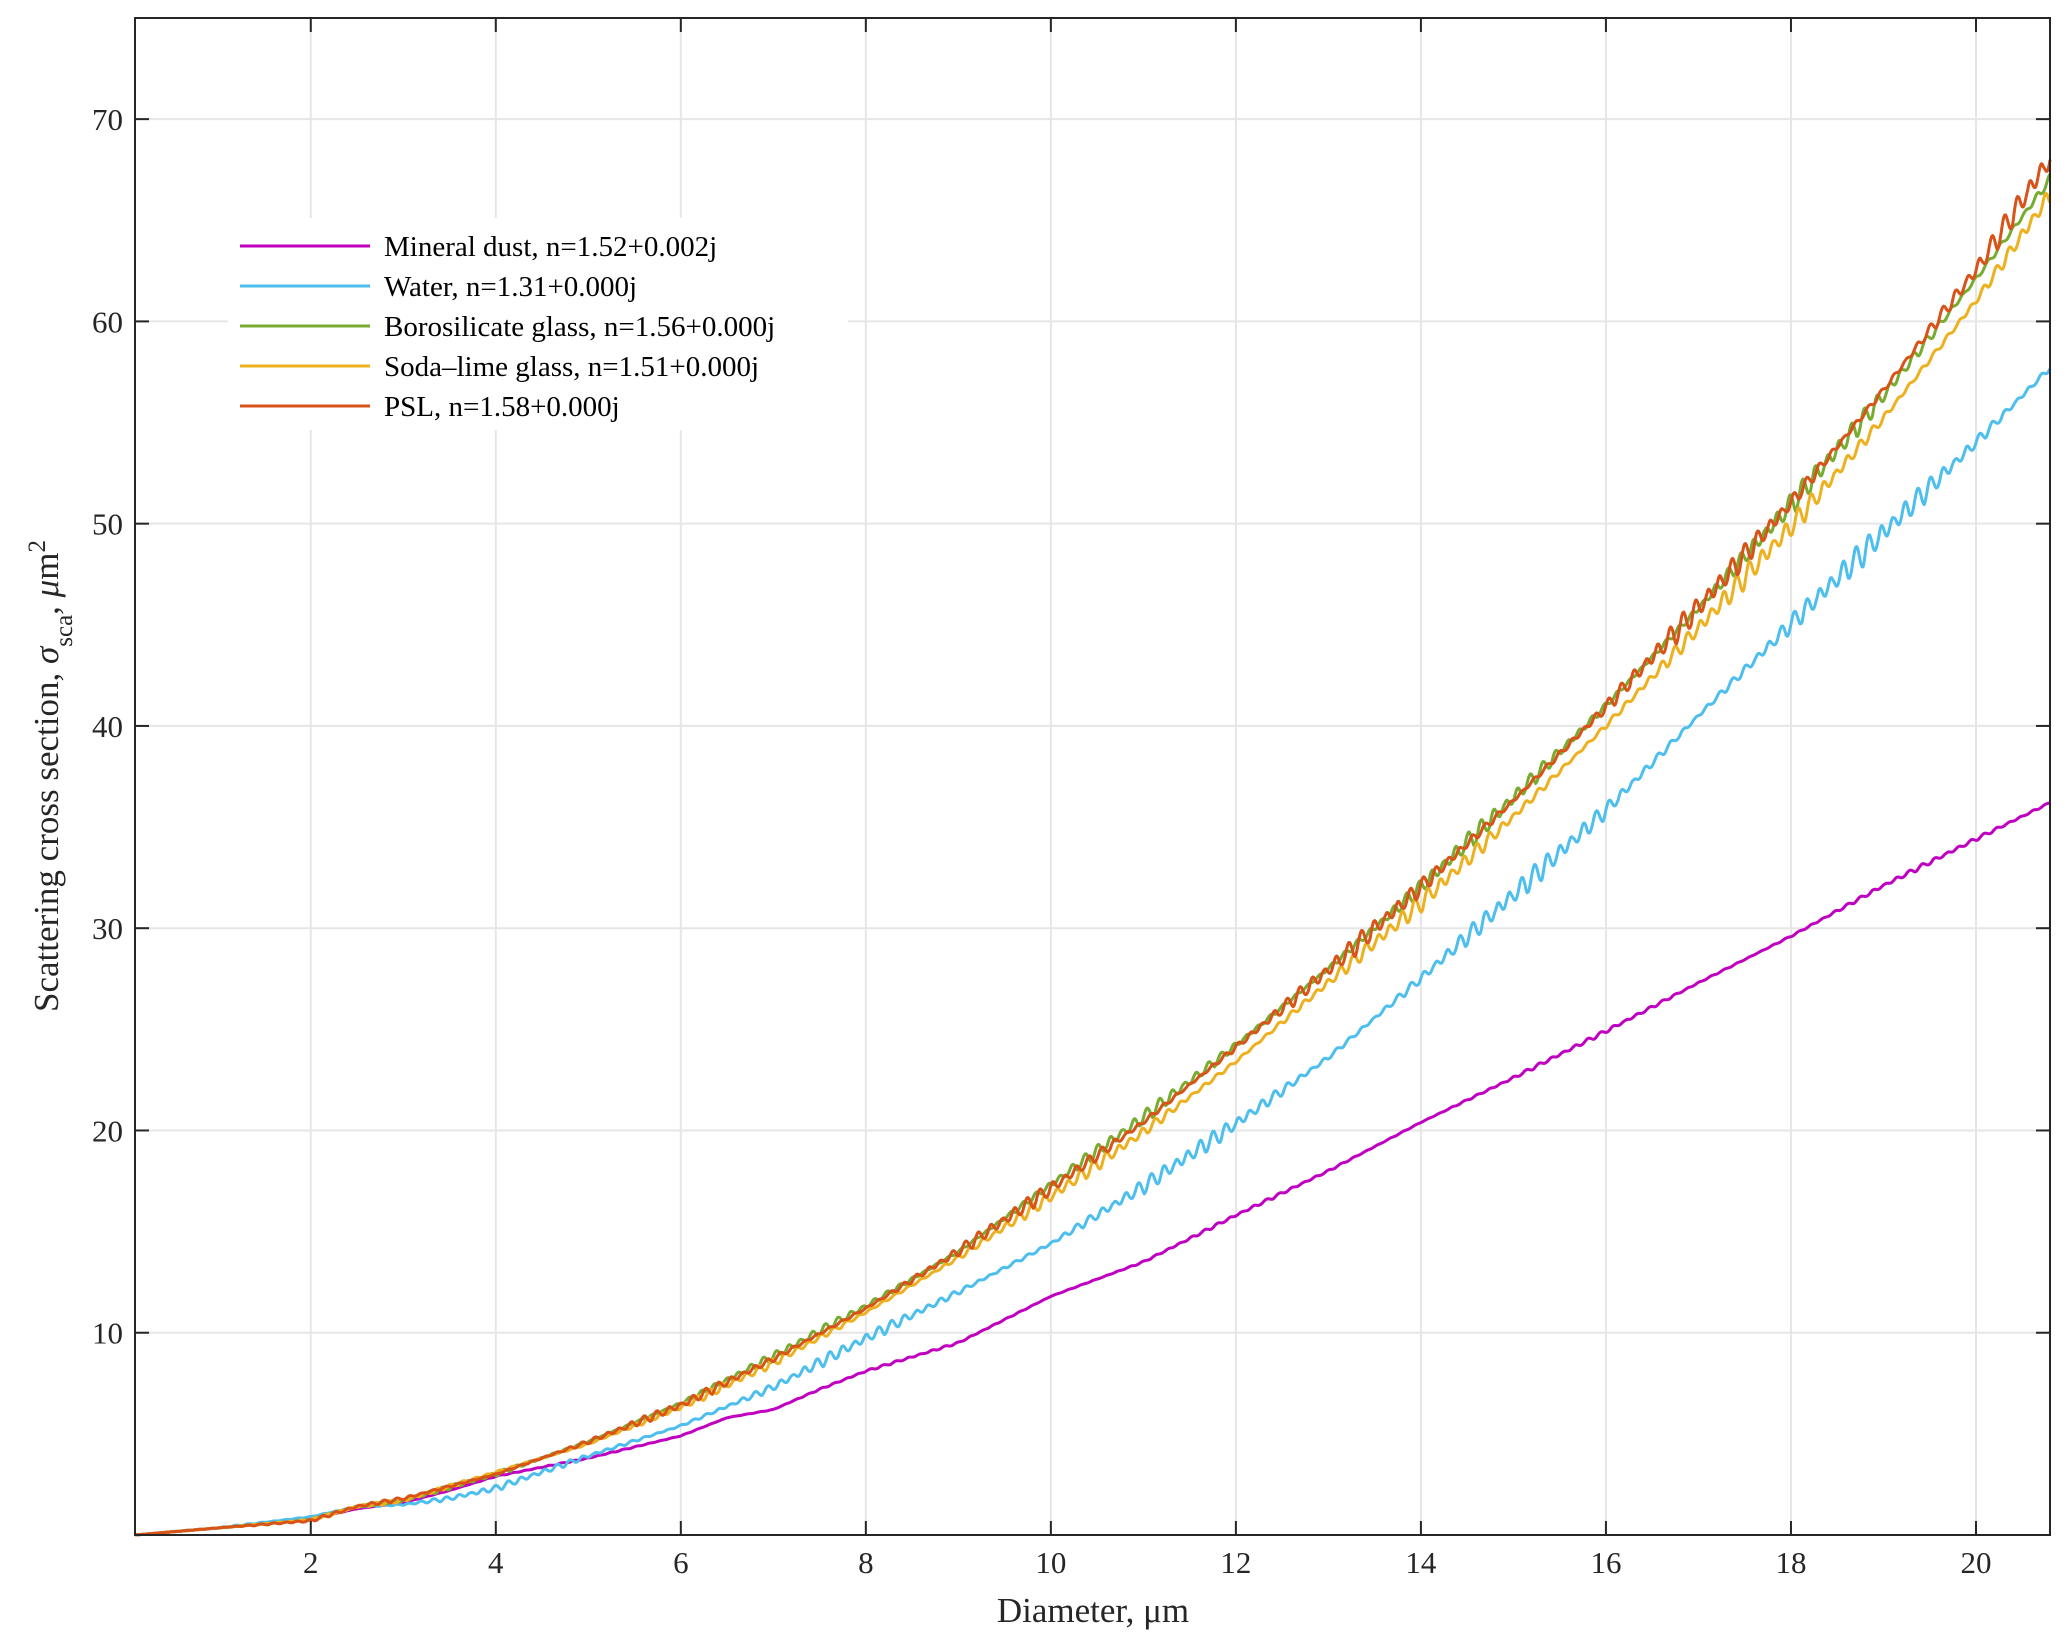  I want to click on x-tick-label: 8, so click(866, 1562).